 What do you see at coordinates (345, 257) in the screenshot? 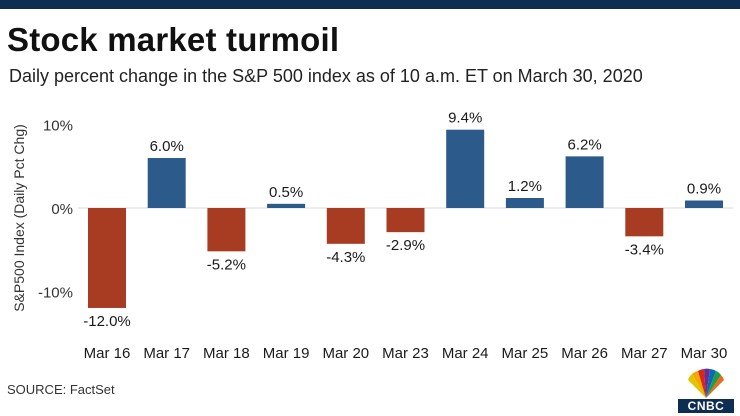
I see `data-label: -4.3%` at bounding box center [345, 257].